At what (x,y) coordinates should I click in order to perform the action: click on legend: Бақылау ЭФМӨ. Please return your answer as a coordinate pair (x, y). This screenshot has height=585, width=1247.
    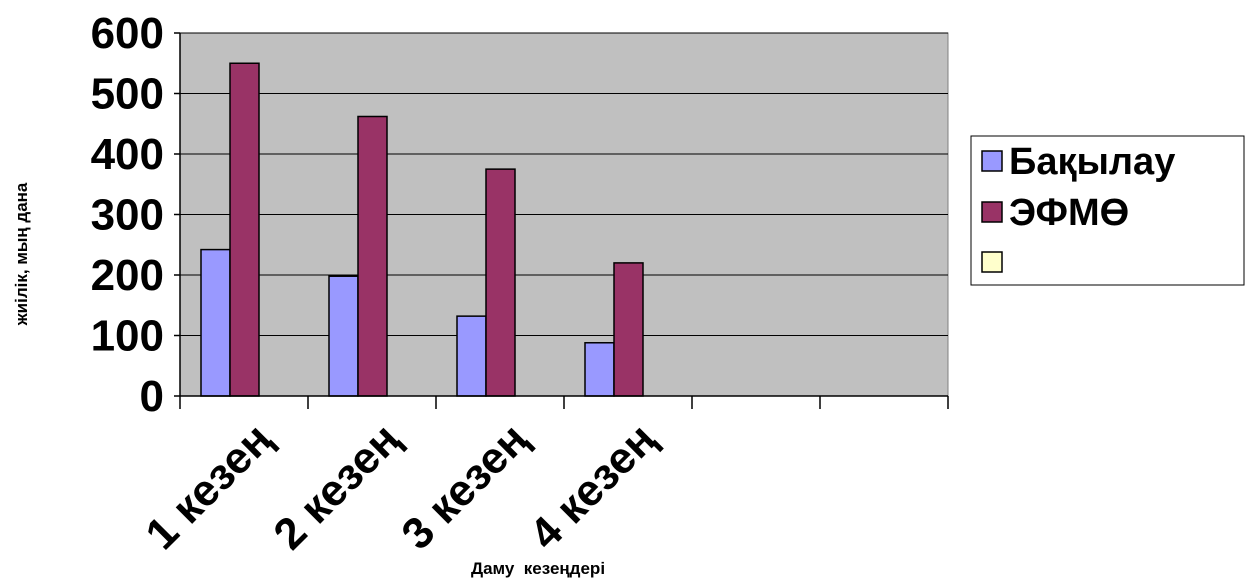
    Looking at the image, I should click on (1107, 210).